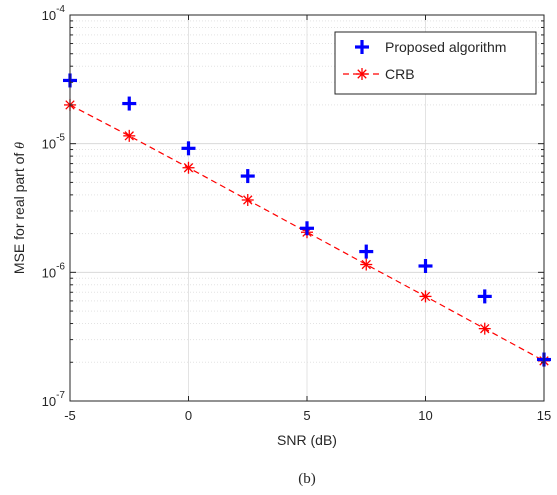 The height and width of the screenshot is (495, 557). I want to click on y-axis-label: MSE for real part of θ, so click(19, 208).